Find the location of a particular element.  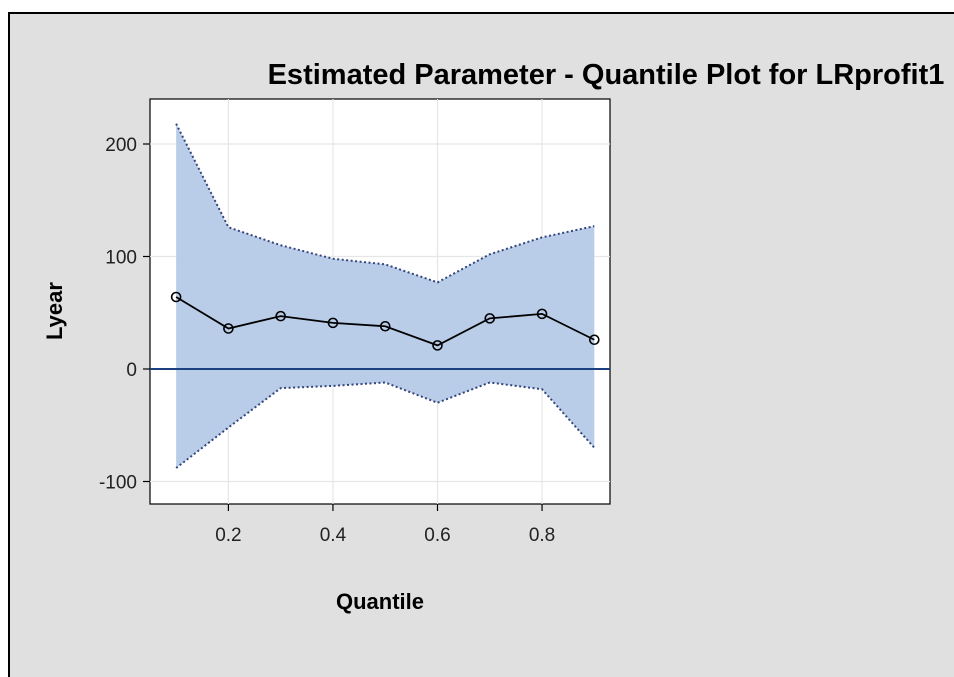

y-axis-title: Lyear is located at coordinates (54, 311).